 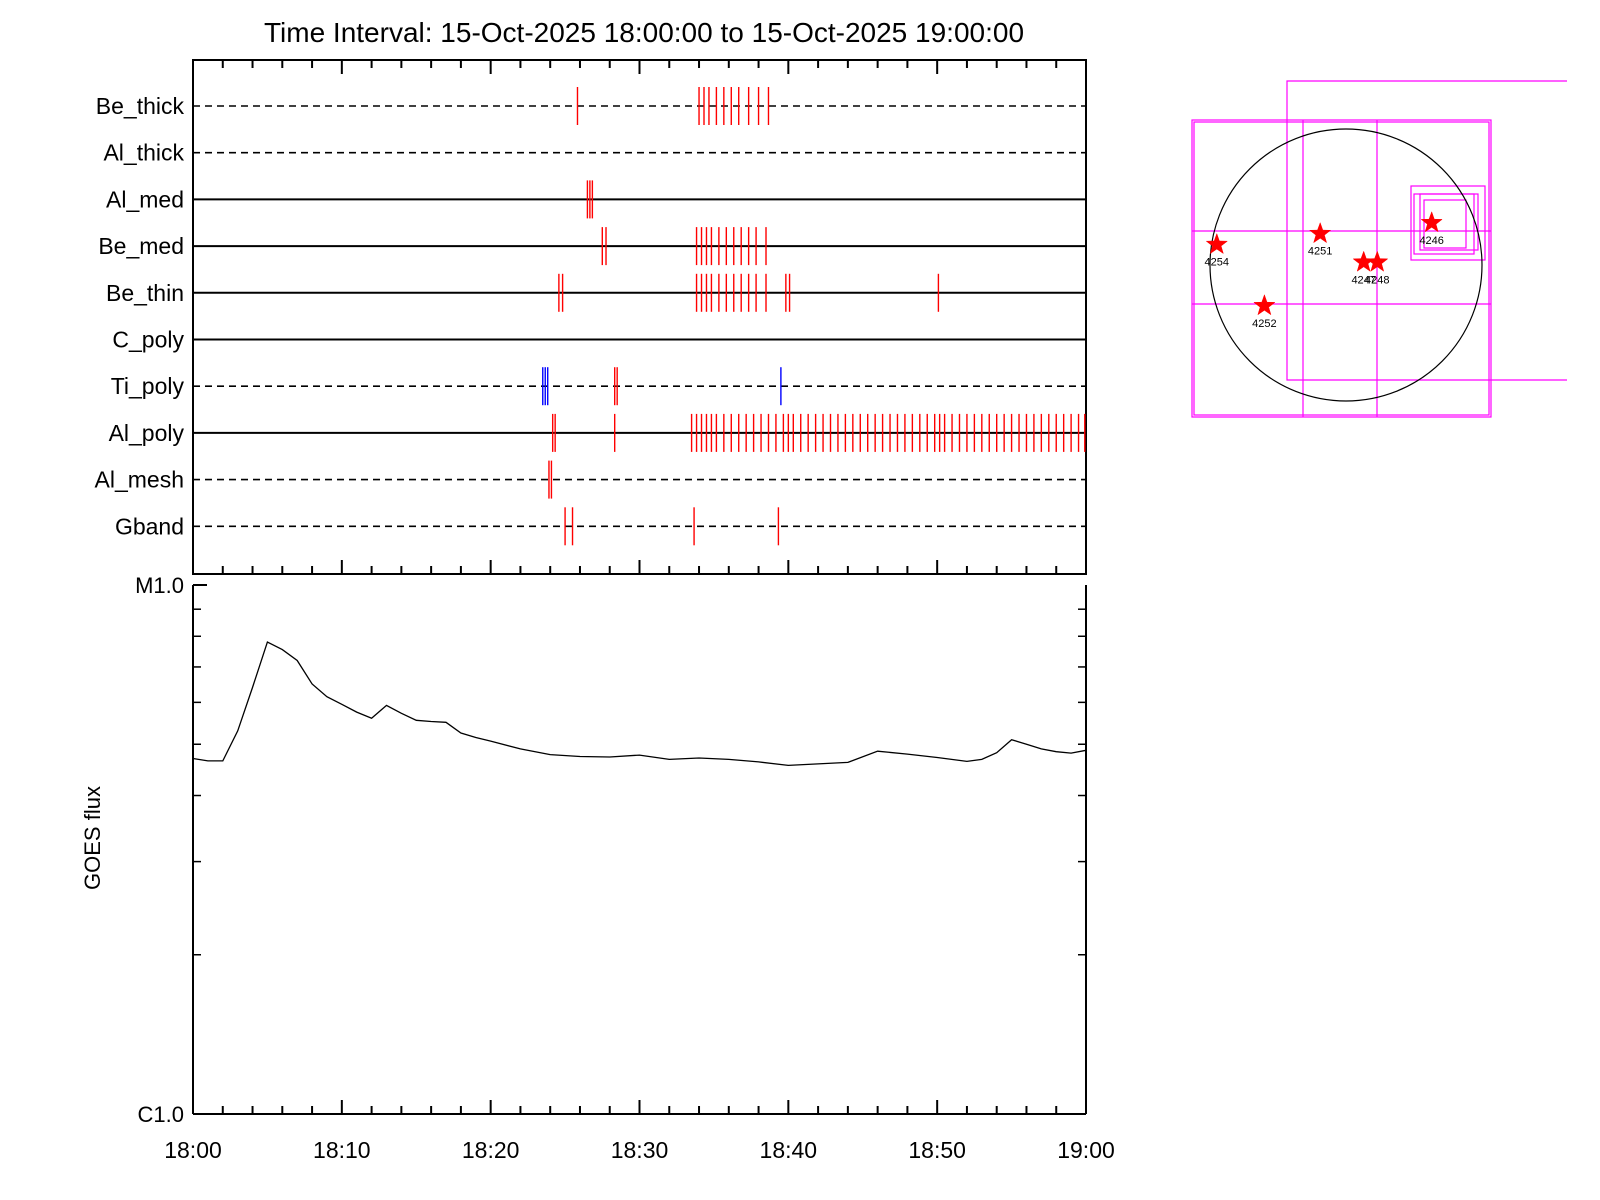 What do you see at coordinates (1320, 252) in the screenshot?
I see `active-region-label: 4251` at bounding box center [1320, 252].